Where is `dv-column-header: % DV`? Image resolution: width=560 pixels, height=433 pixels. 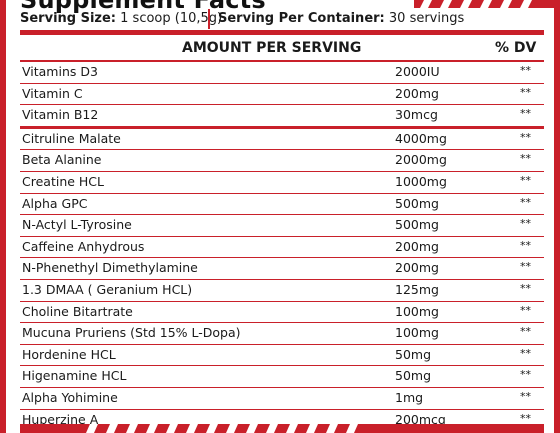
dv-column-header: % DV is located at coordinates (516, 48).